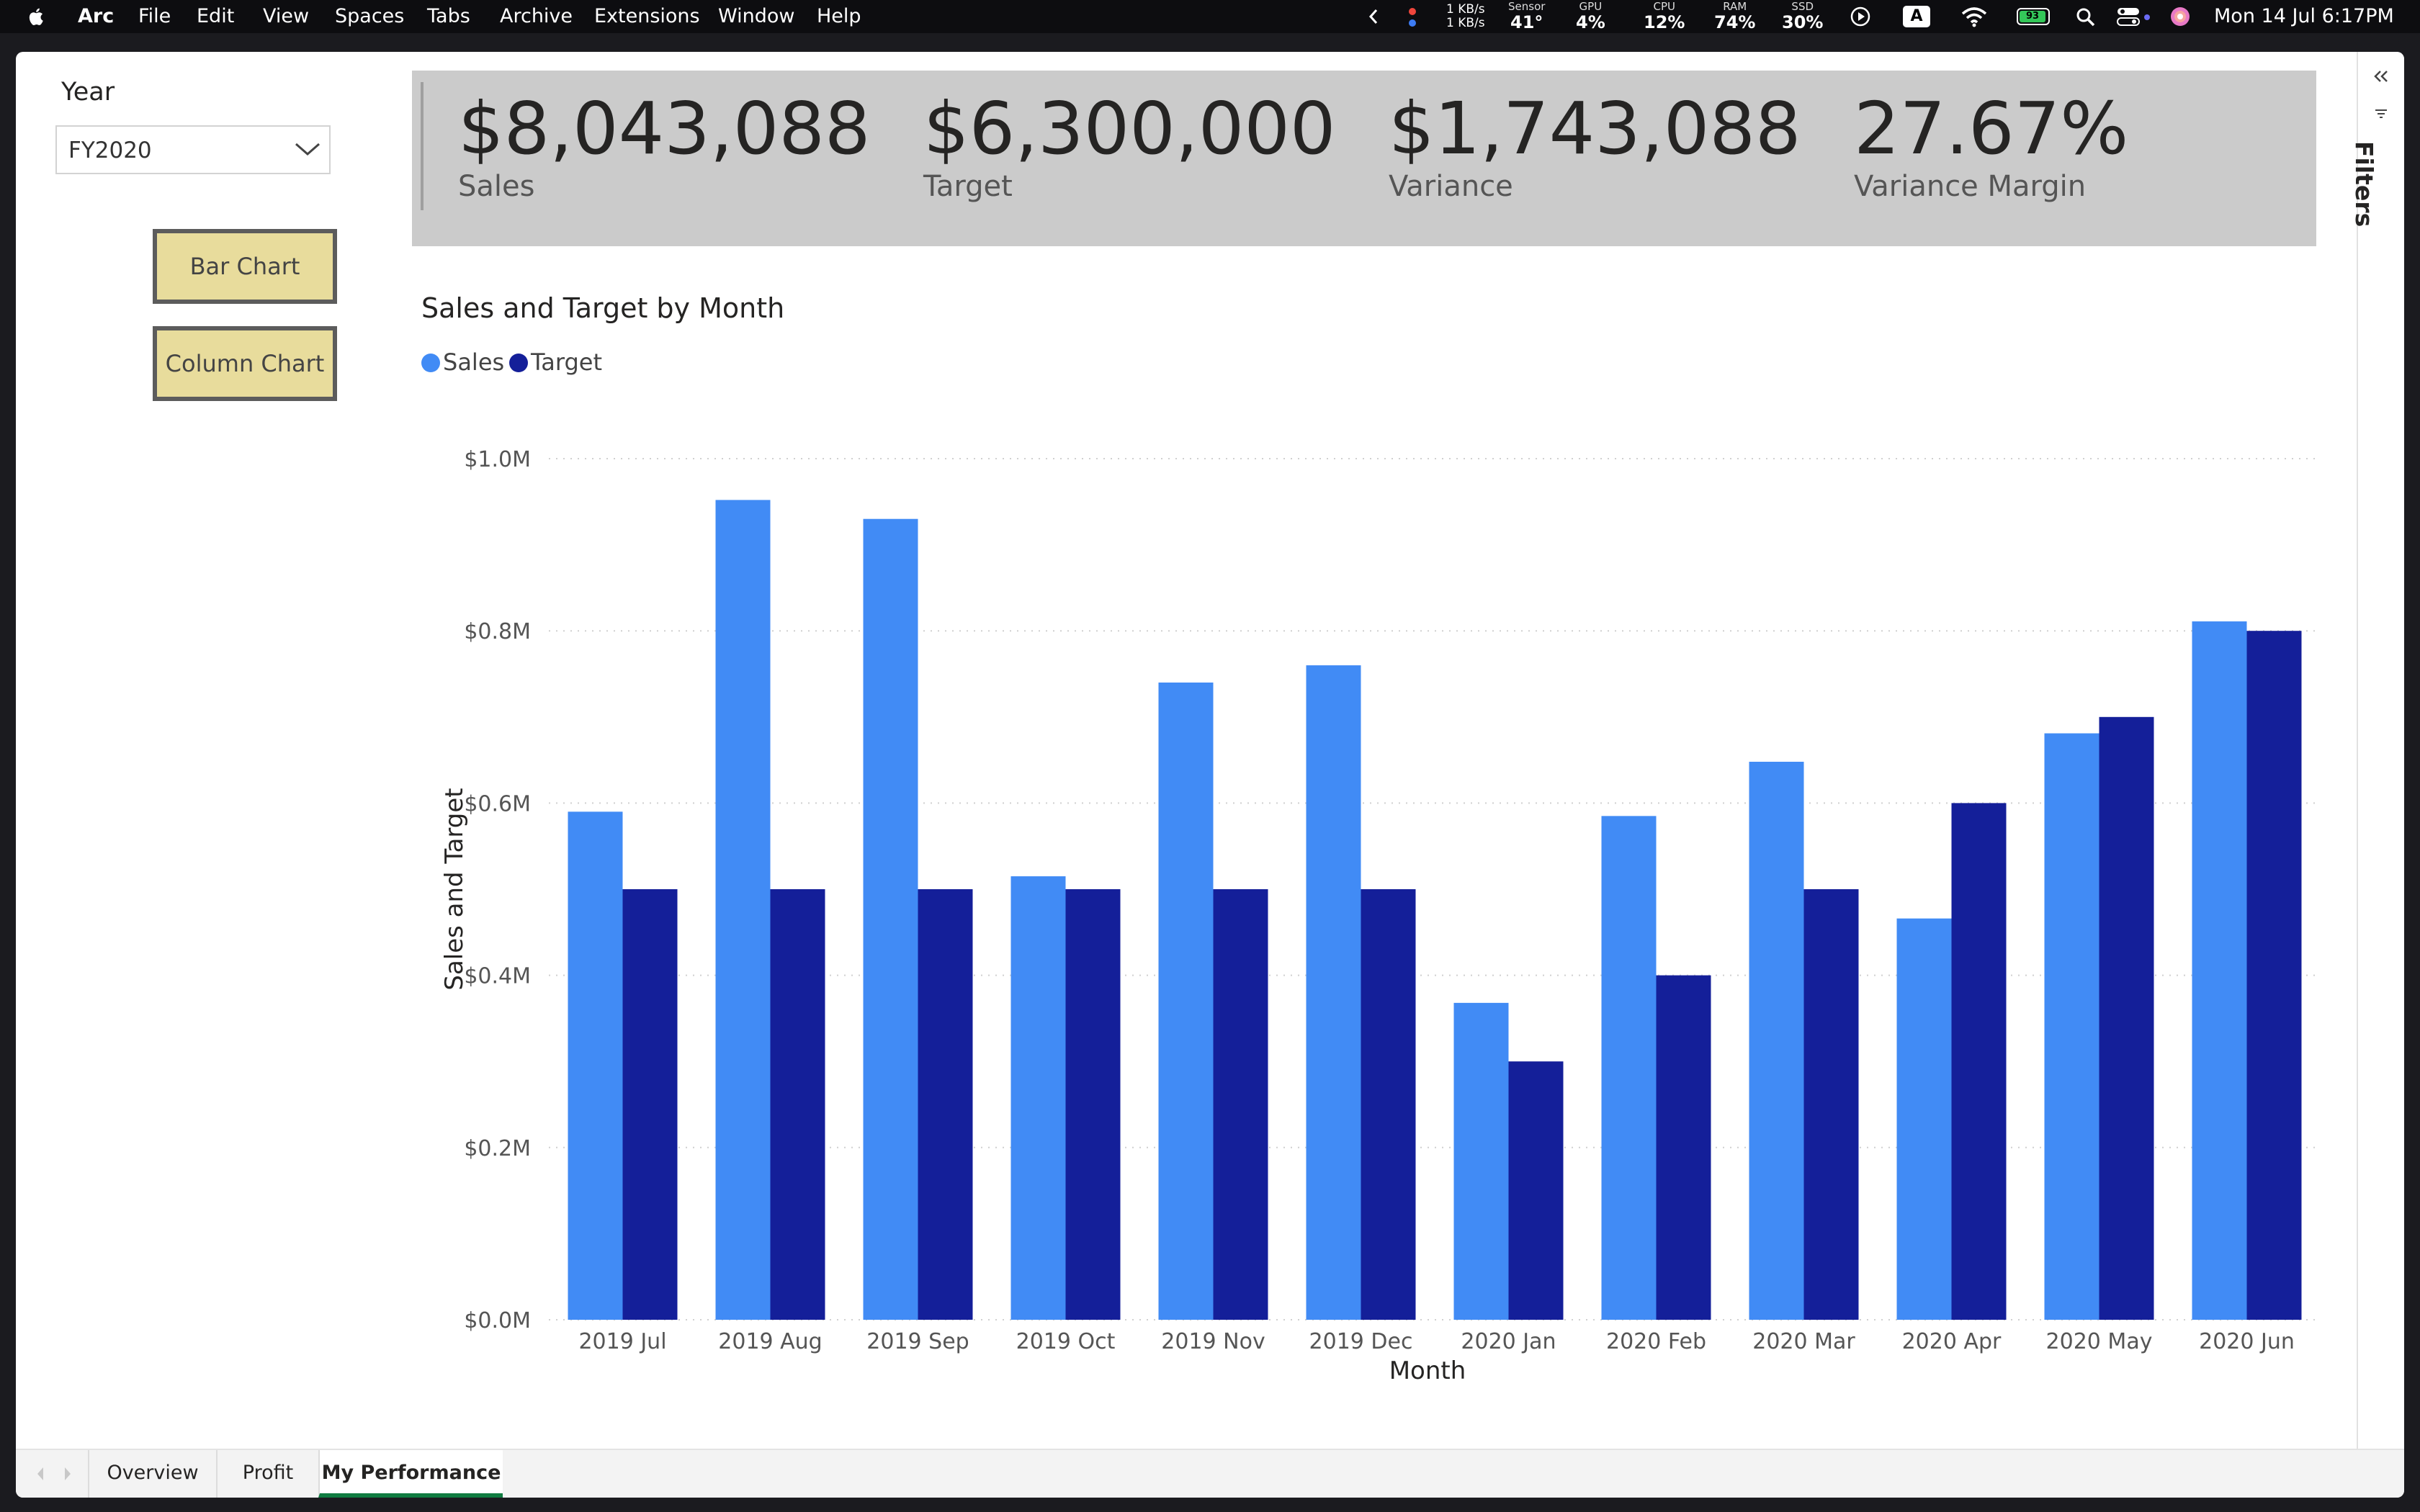 The width and height of the screenshot is (2420, 1512). Describe the element at coordinates (1508, 1341) in the screenshot. I see `x-tick-label: 2020 Jan` at that location.